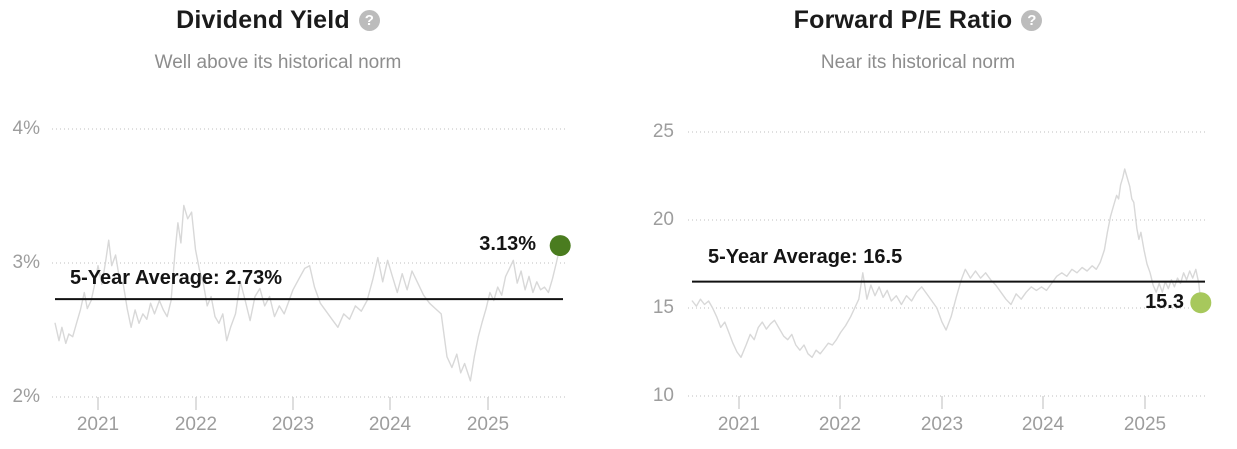  I want to click on forward-pe-current-label: 15.3, so click(1164, 302).